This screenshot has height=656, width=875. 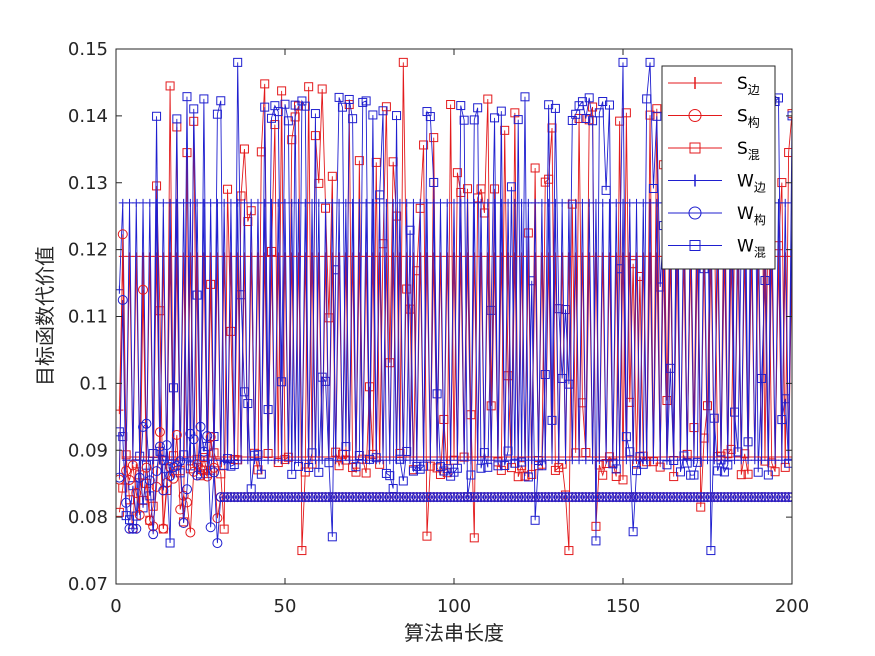 I want to click on x-tick-label: 150, so click(x=623, y=606).